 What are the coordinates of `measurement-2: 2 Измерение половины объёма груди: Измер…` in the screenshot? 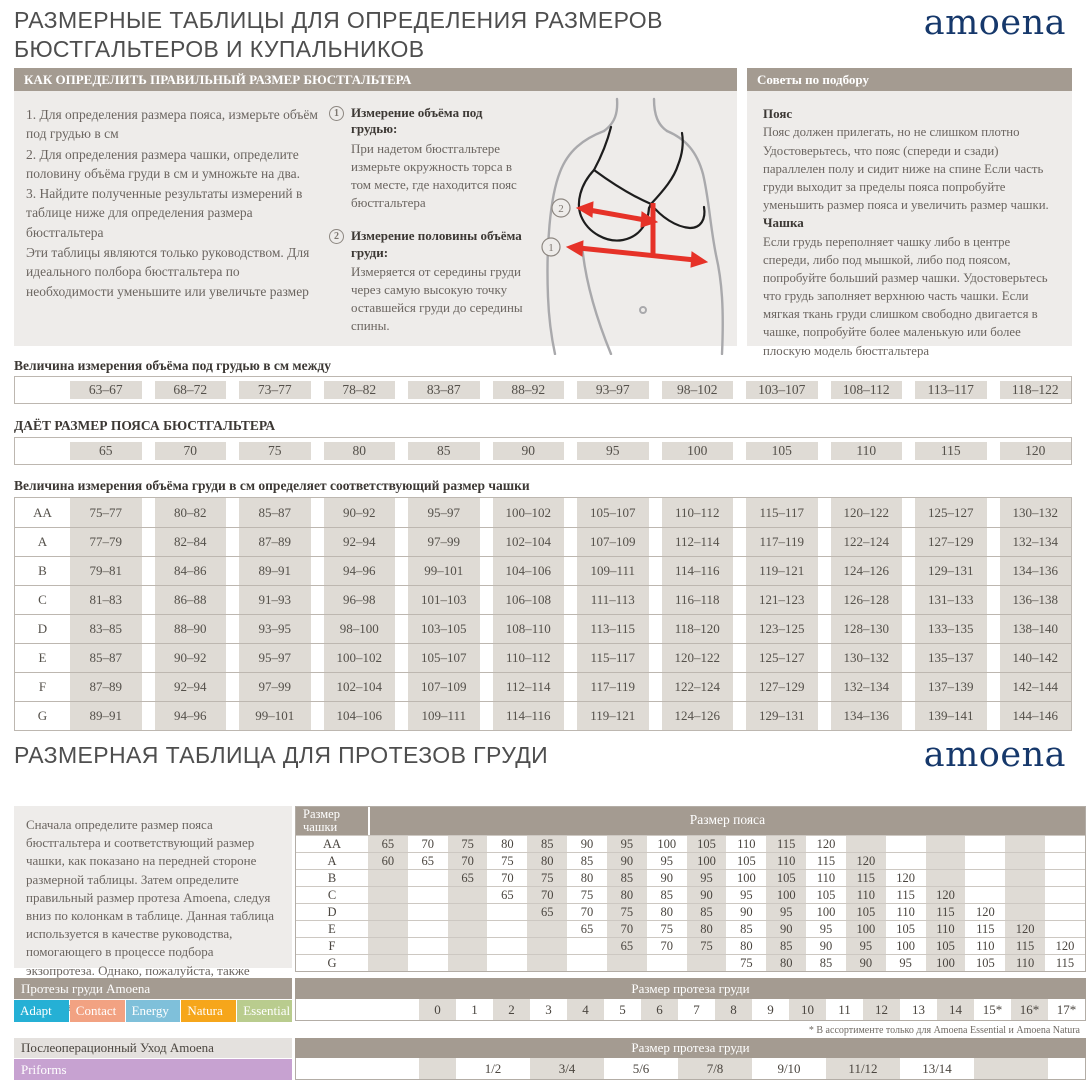 It's located at (427, 281).